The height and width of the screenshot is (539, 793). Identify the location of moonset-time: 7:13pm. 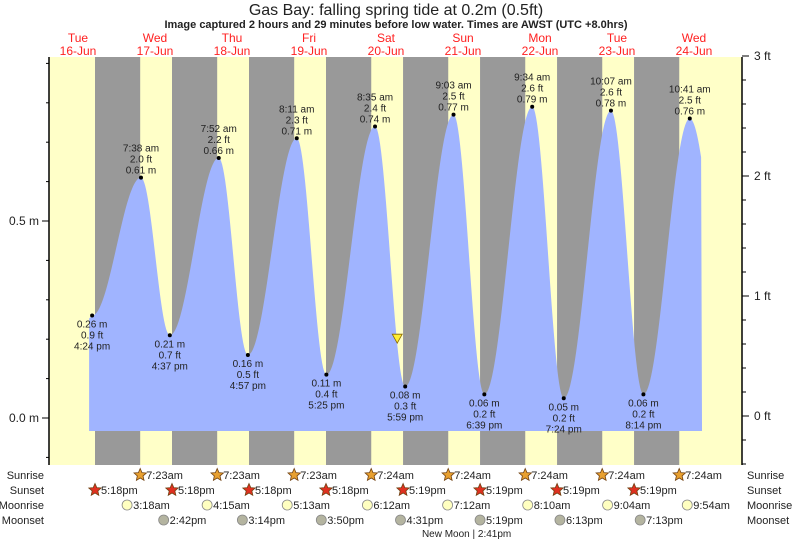
(664, 521).